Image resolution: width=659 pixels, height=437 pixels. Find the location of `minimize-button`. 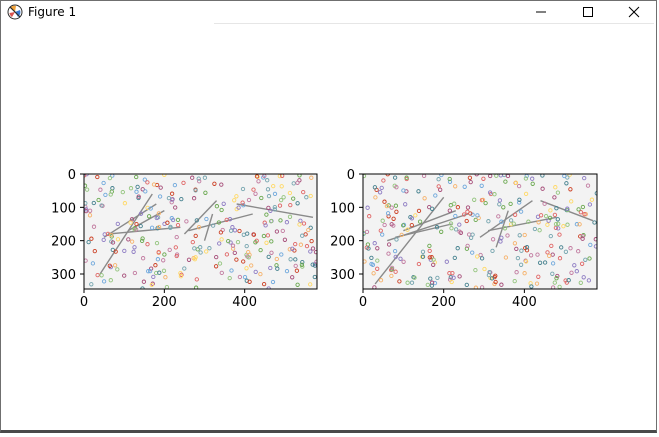

minimize-button is located at coordinates (541, 12).